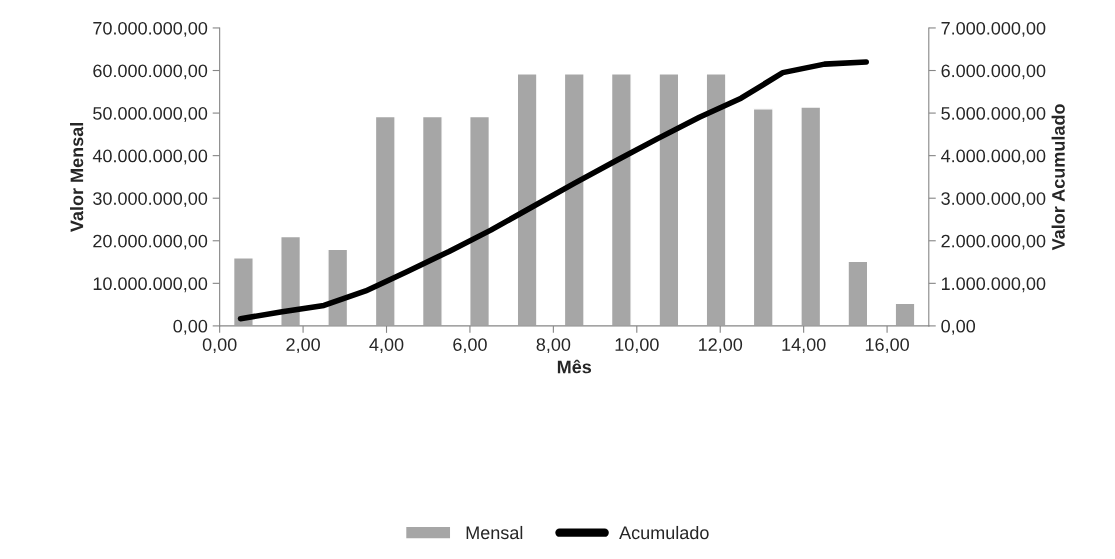  I want to click on y-tick-label: 50.000.000,00, so click(150, 114).